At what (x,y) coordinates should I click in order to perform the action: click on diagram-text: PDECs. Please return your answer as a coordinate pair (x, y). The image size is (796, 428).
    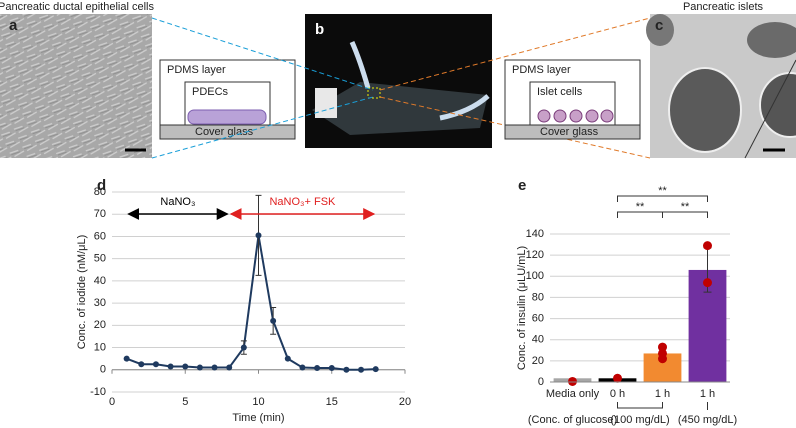
    Looking at the image, I should click on (210, 92).